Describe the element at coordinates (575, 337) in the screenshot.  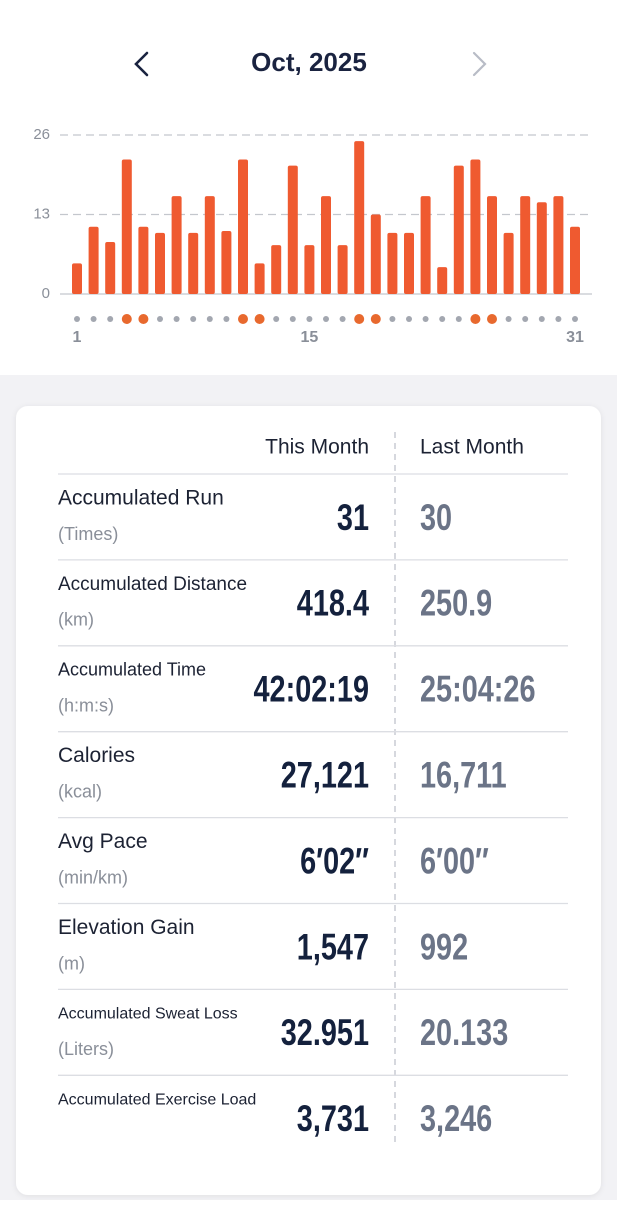
I see `x-tick-label: 31` at that location.